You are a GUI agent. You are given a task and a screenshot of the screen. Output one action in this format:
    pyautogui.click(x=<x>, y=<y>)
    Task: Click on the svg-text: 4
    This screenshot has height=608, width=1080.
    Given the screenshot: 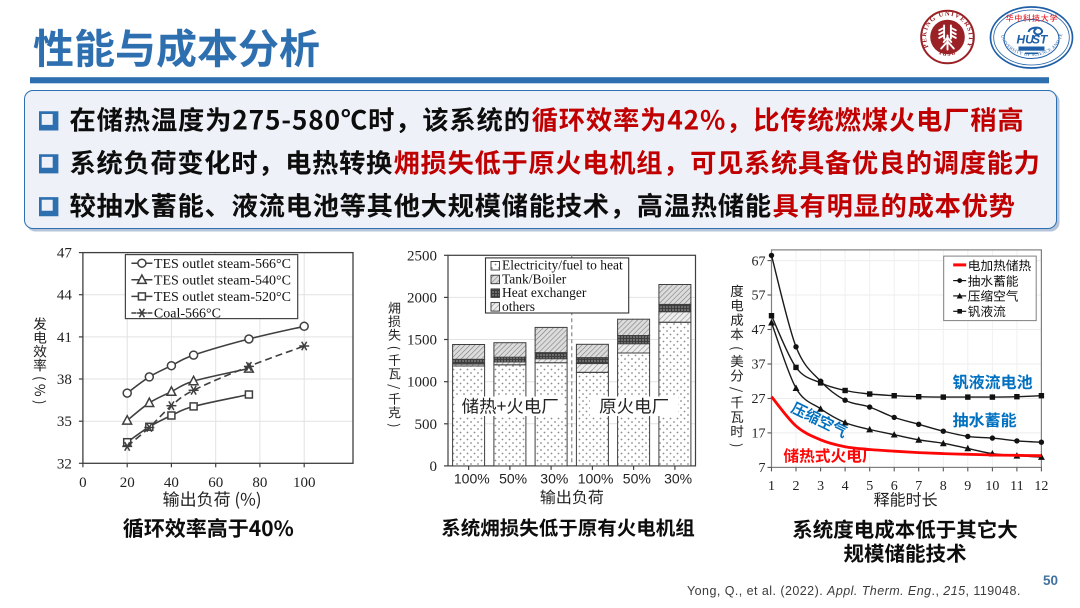 What is the action you would take?
    pyautogui.click(x=845, y=486)
    